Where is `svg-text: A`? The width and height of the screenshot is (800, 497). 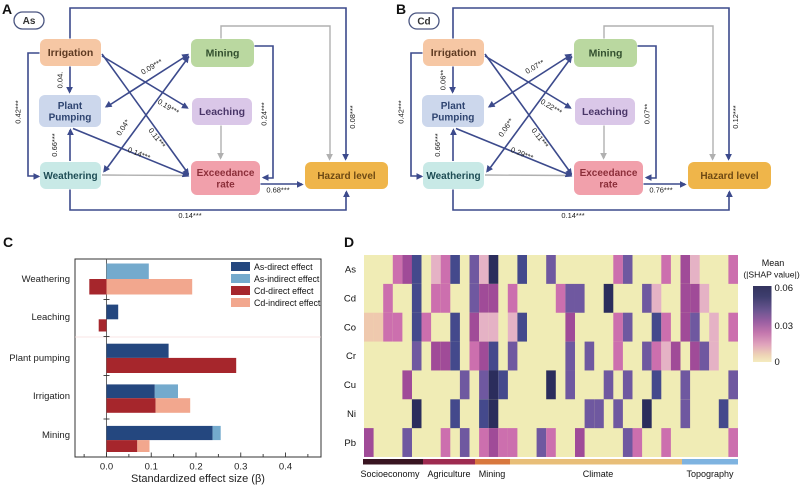 svg-text: A is located at coordinates (7, 9).